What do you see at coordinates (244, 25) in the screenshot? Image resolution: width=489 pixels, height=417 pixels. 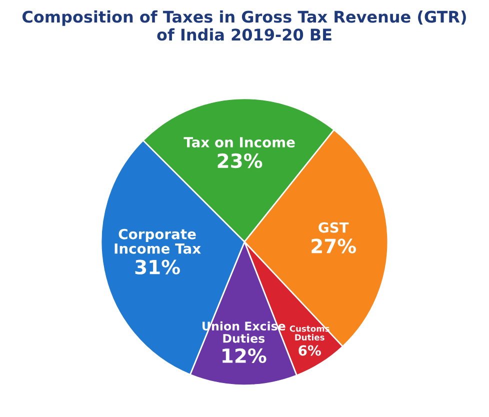 I see `chart-title: Composition of Taxes in Gross Tax Revenue (GTR) of India 2019-20 BE` at bounding box center [244, 25].